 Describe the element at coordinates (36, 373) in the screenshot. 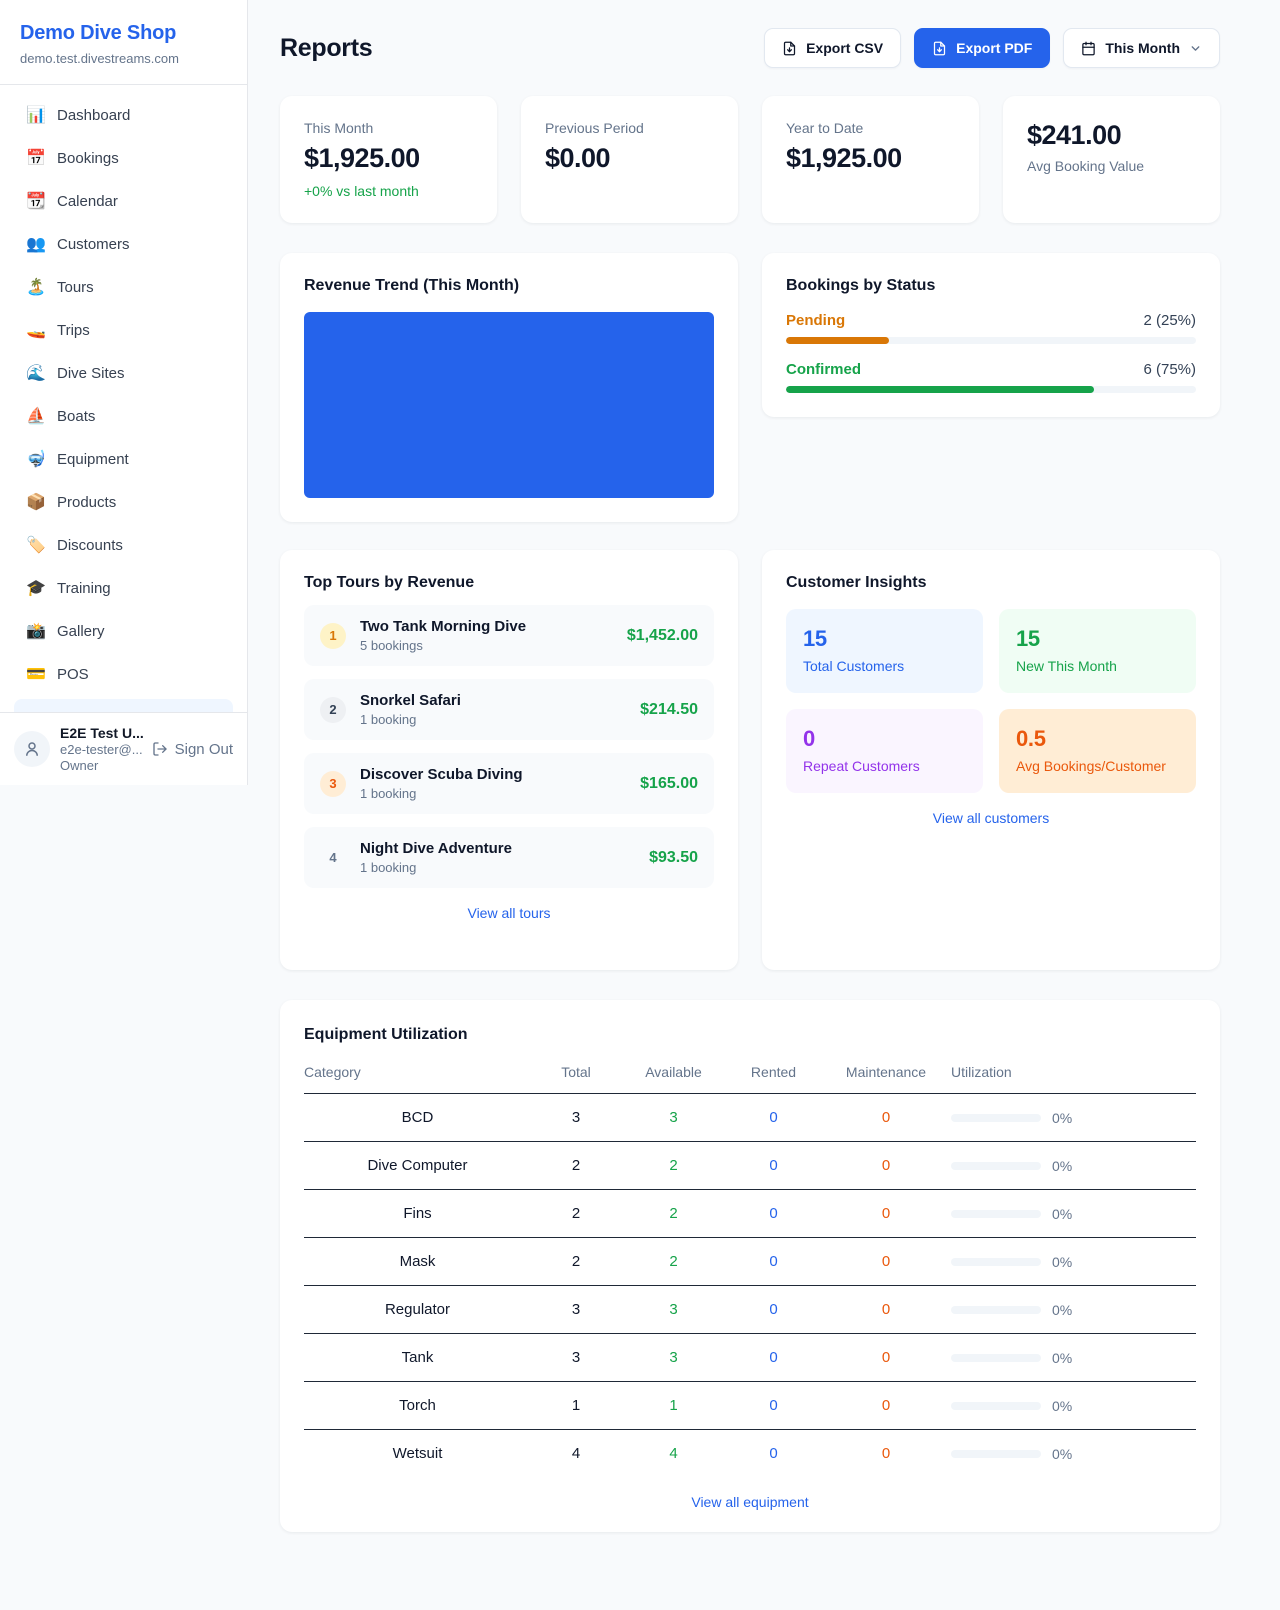

I see `wave-icon: 🌊` at that location.